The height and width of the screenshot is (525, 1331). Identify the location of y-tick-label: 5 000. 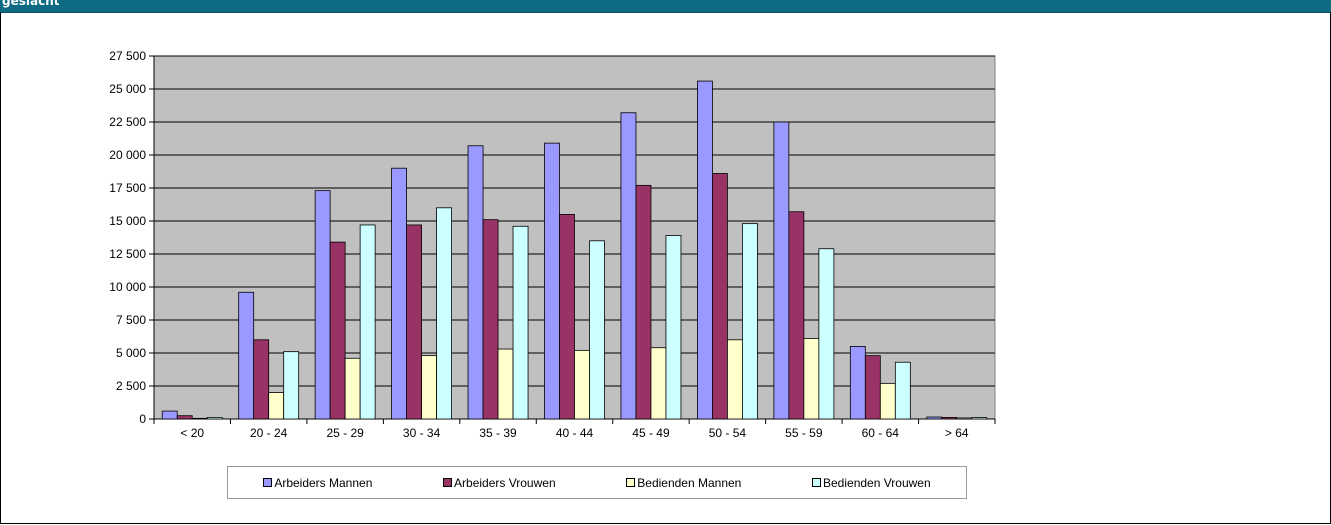
(131, 353).